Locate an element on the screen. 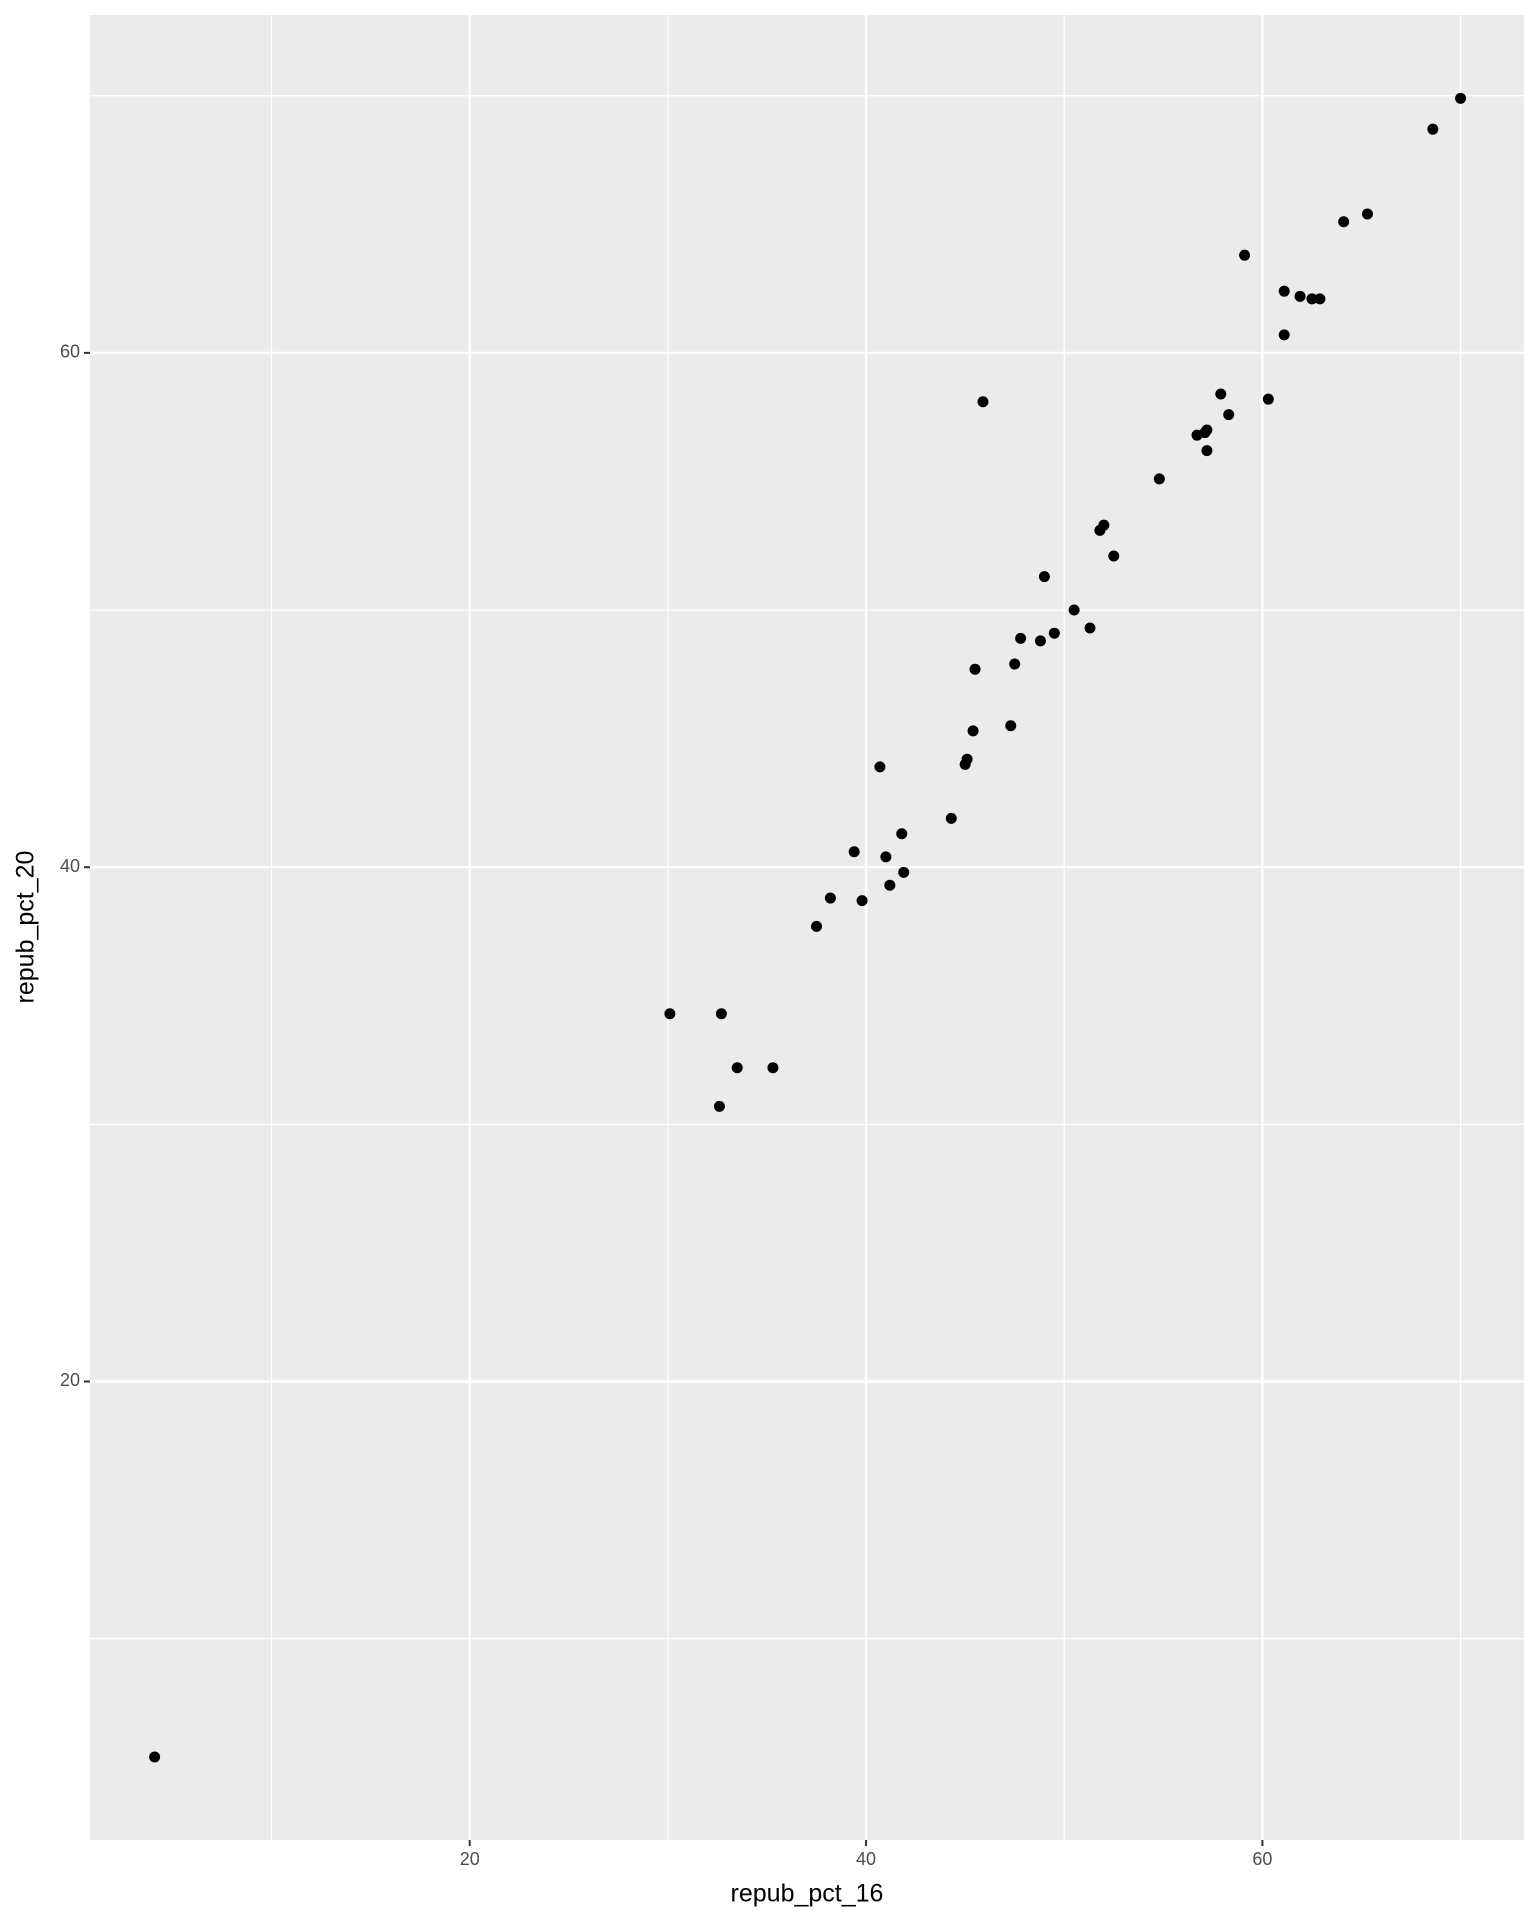  y-tick-label: 60 is located at coordinates (70, 352).